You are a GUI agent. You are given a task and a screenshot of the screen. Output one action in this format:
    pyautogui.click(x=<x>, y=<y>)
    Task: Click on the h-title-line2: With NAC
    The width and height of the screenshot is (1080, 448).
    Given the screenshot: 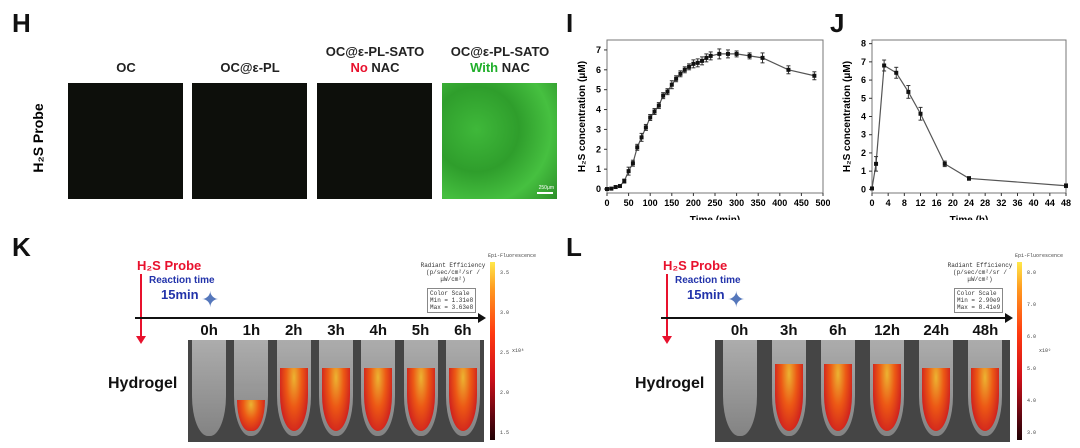 What is the action you would take?
    pyautogui.click(x=500, y=68)
    